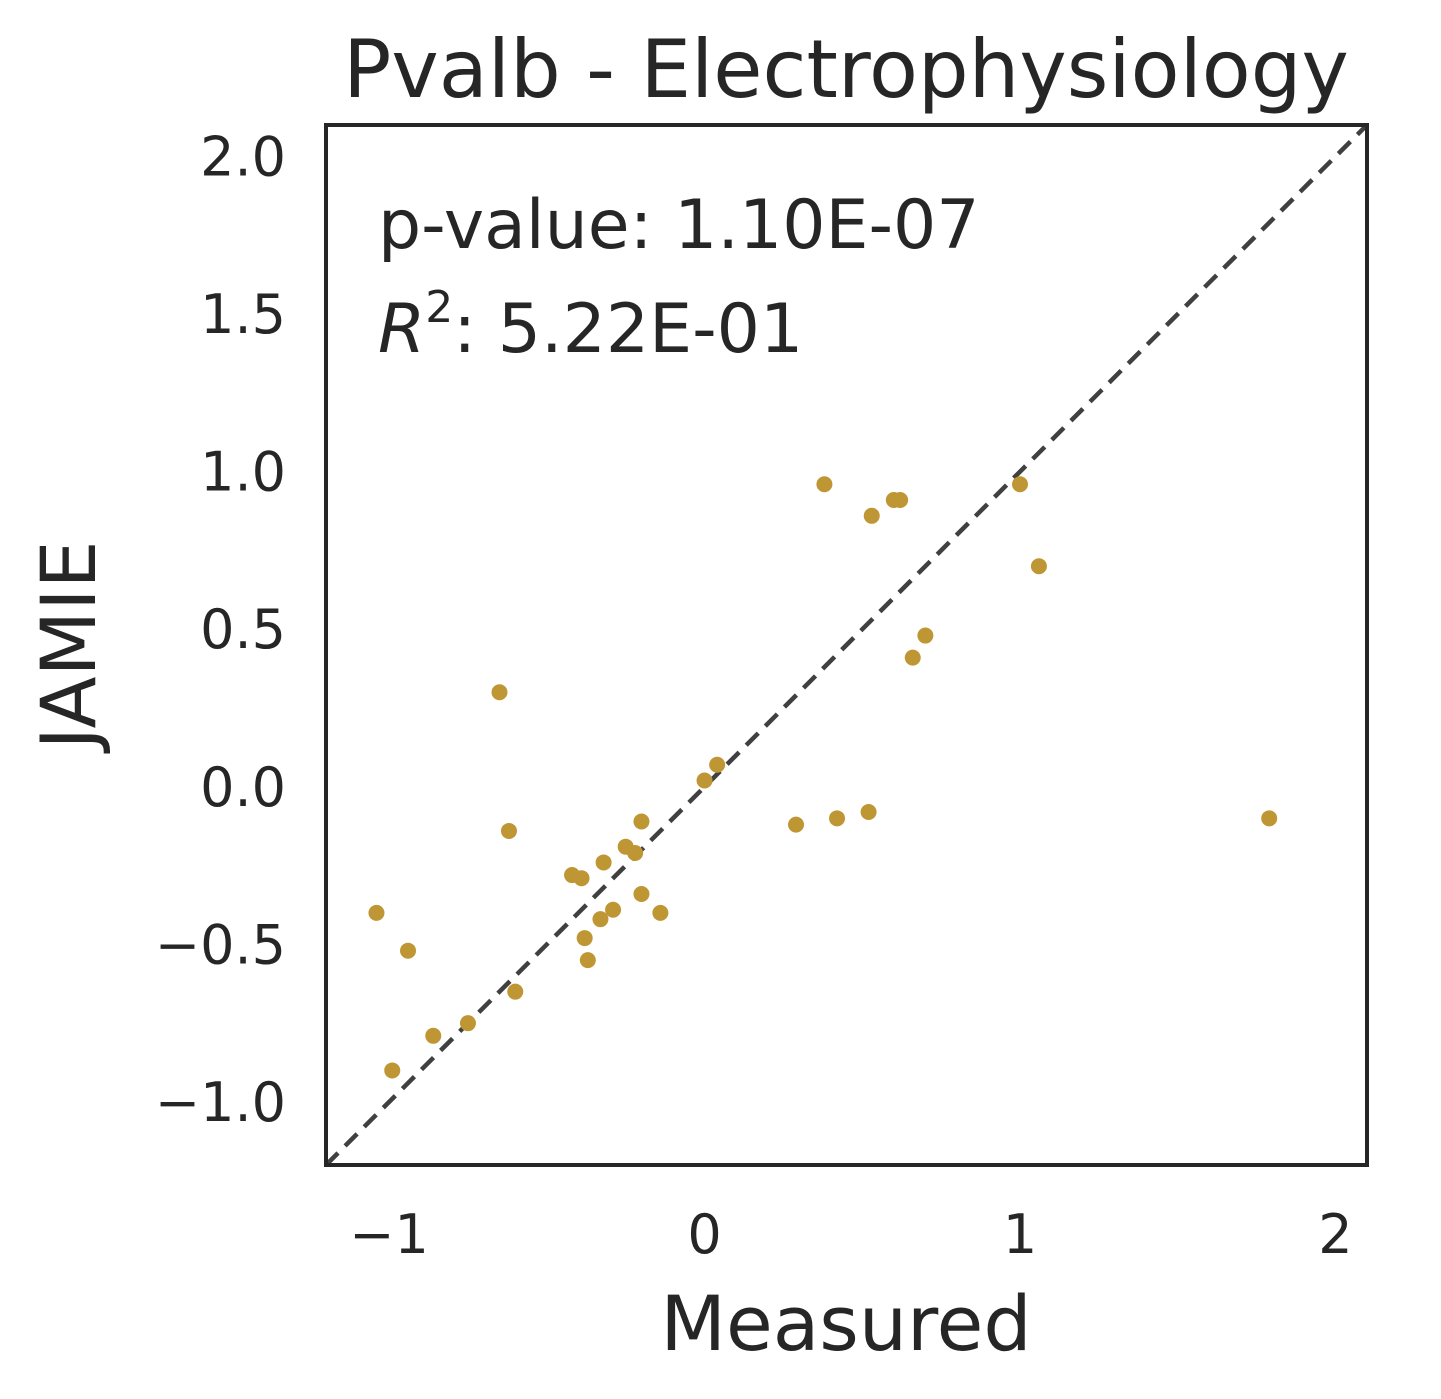  What do you see at coordinates (679, 225) in the screenshot?
I see `p-value-annotation: p-value: 1.10E-07` at bounding box center [679, 225].